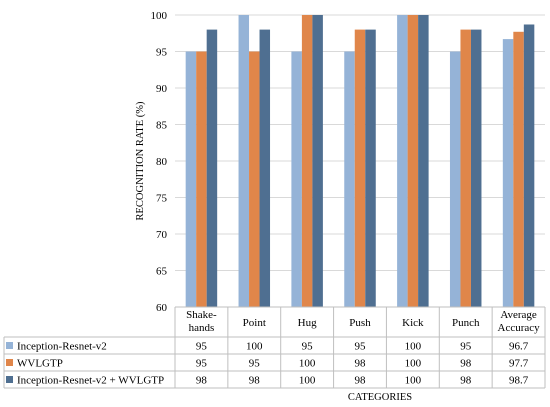 The image size is (550, 407). I want to click on x-axis-title: CATEGORIES, so click(380, 397).